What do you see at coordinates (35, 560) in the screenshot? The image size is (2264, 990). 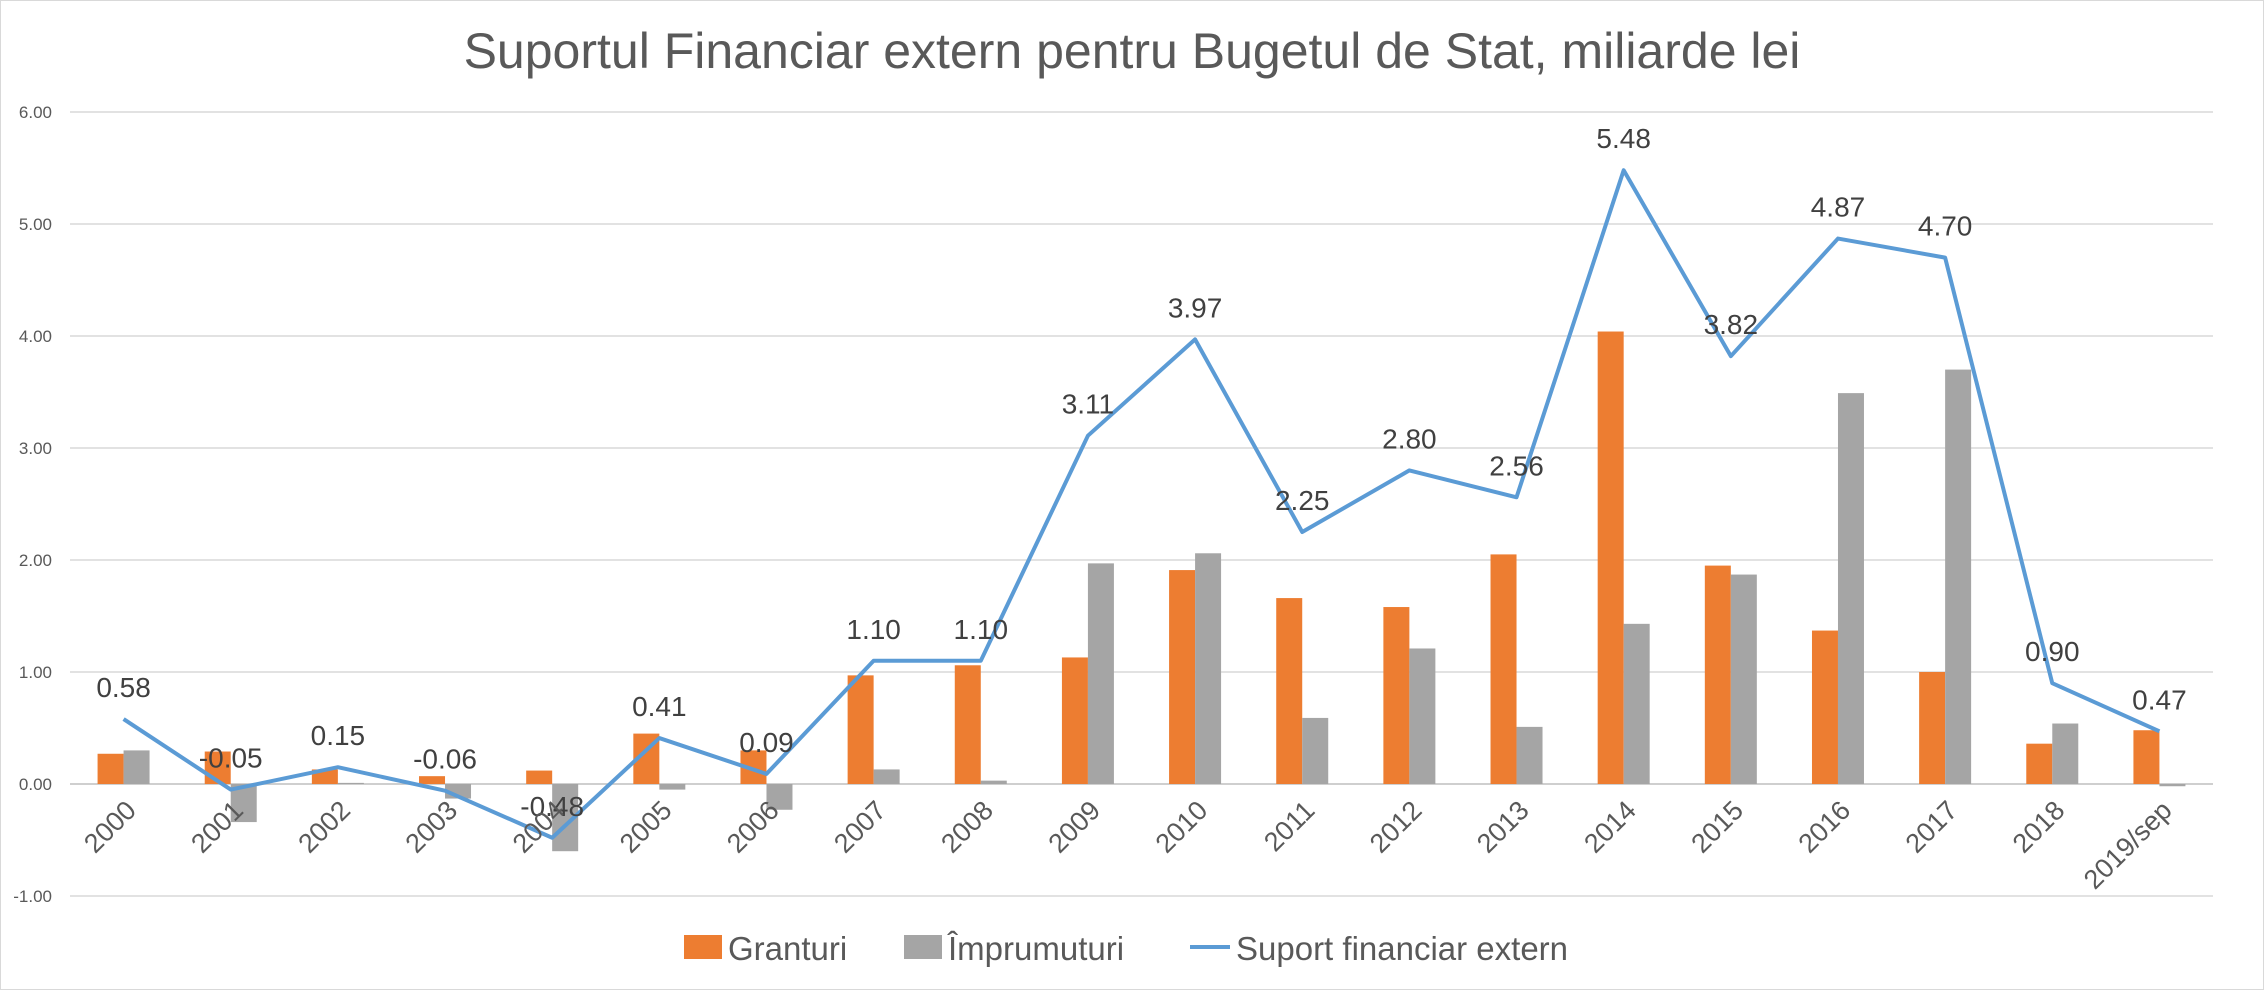 I see `y-tick-label: 2.00` at bounding box center [35, 560].